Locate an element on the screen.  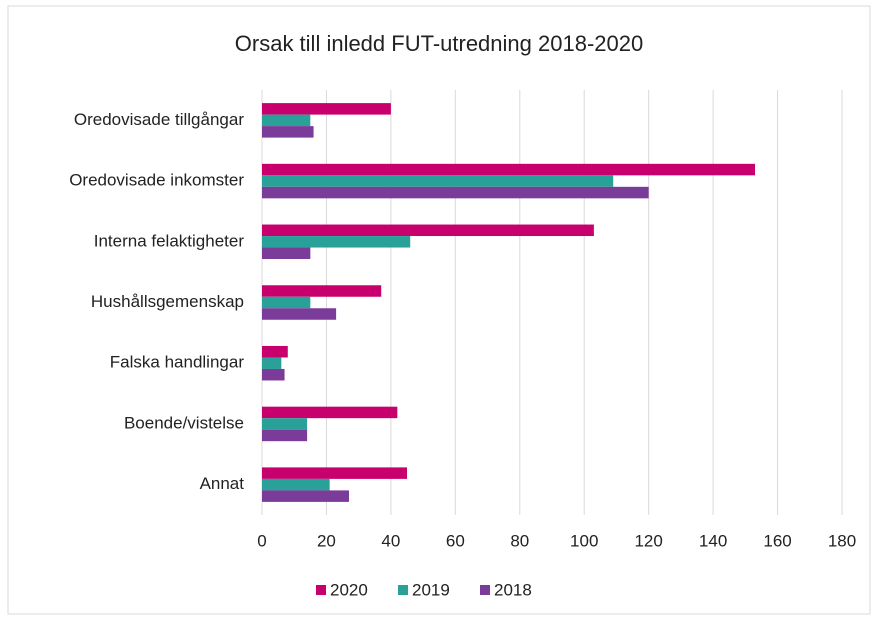
y-tick-label: Oredovisade tillgångar is located at coordinates (159, 119).